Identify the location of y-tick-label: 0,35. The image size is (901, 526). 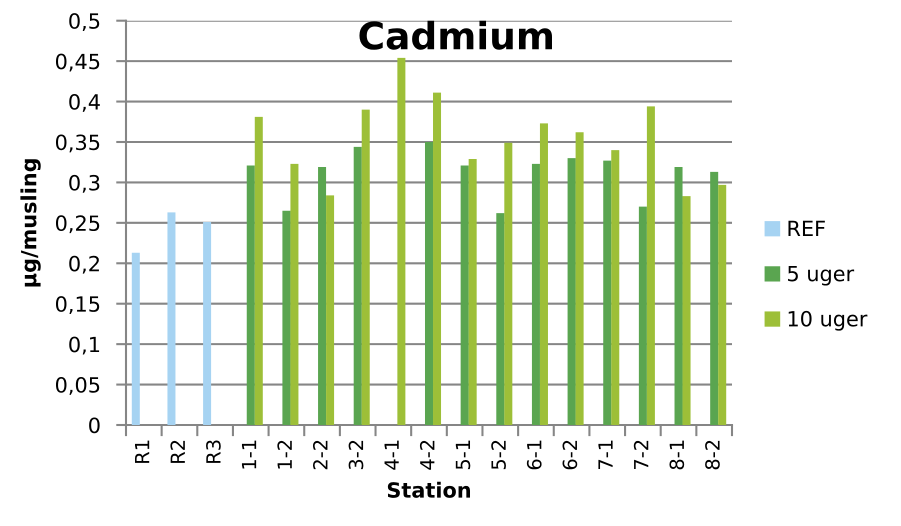
(78, 143).